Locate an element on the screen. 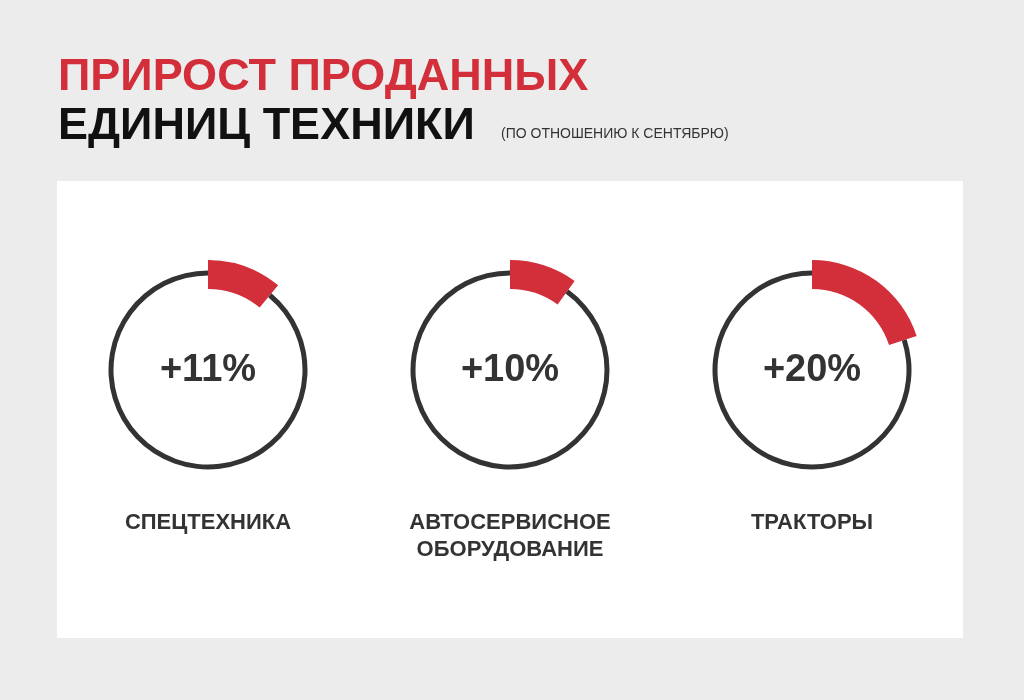 Image resolution: width=1024 pixels, height=700 pixels. data-label: +10% is located at coordinates (510, 368).